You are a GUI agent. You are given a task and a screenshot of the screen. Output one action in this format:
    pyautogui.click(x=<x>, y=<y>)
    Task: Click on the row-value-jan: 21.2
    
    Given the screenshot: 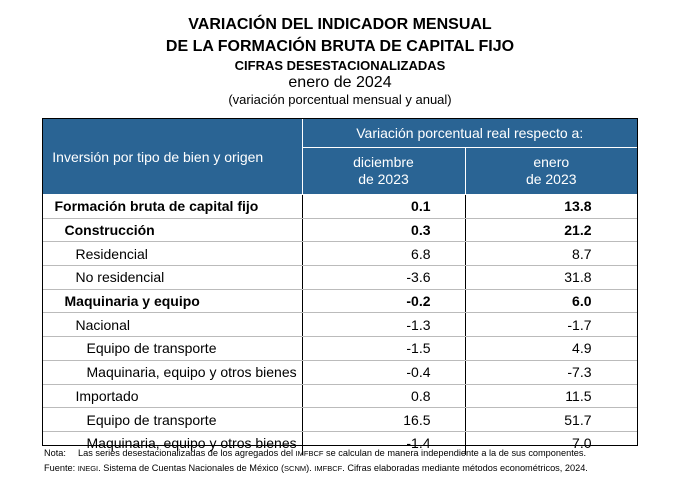 What is the action you would take?
    pyautogui.click(x=551, y=230)
    